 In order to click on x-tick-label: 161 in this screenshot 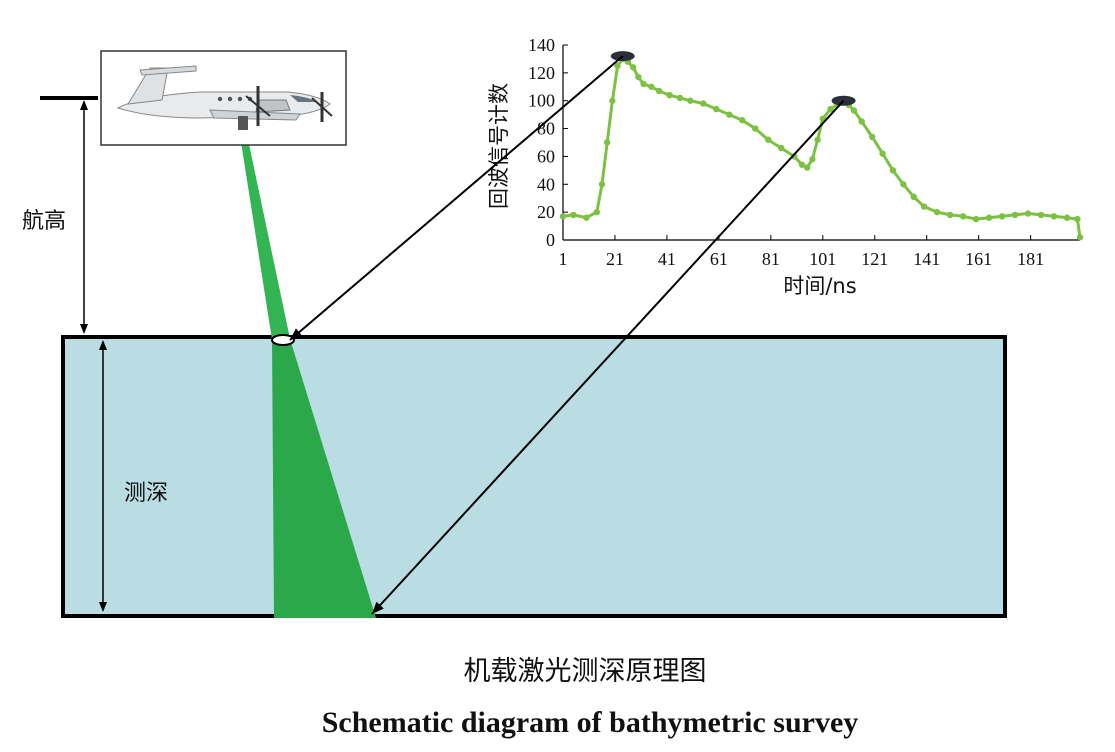, I will do `click(978, 259)`.